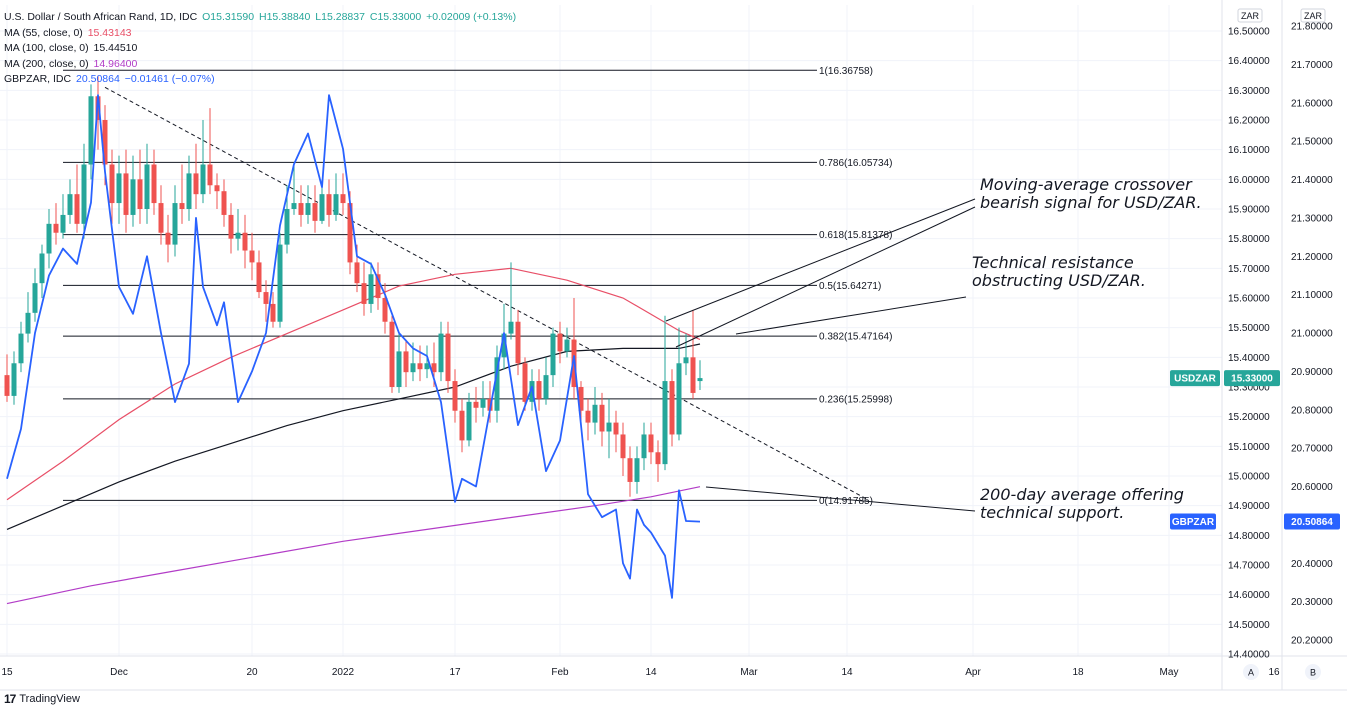 The width and height of the screenshot is (1347, 710). Describe the element at coordinates (1274, 672) in the screenshot. I see `time-axis-tick: 16` at that location.